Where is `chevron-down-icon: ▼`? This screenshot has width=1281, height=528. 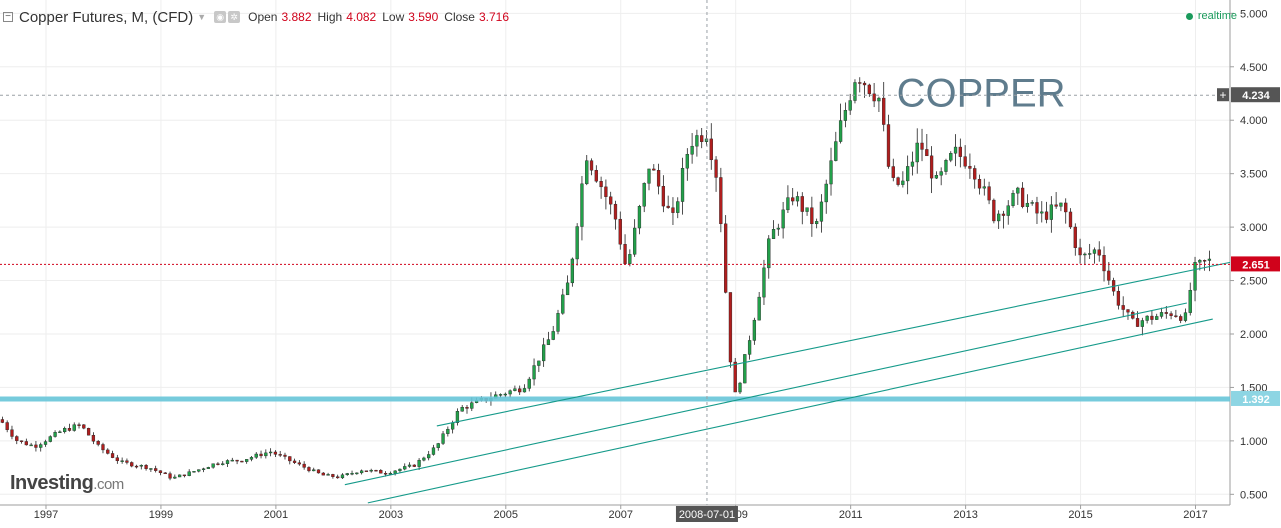
chevron-down-icon: ▼ is located at coordinates (202, 17).